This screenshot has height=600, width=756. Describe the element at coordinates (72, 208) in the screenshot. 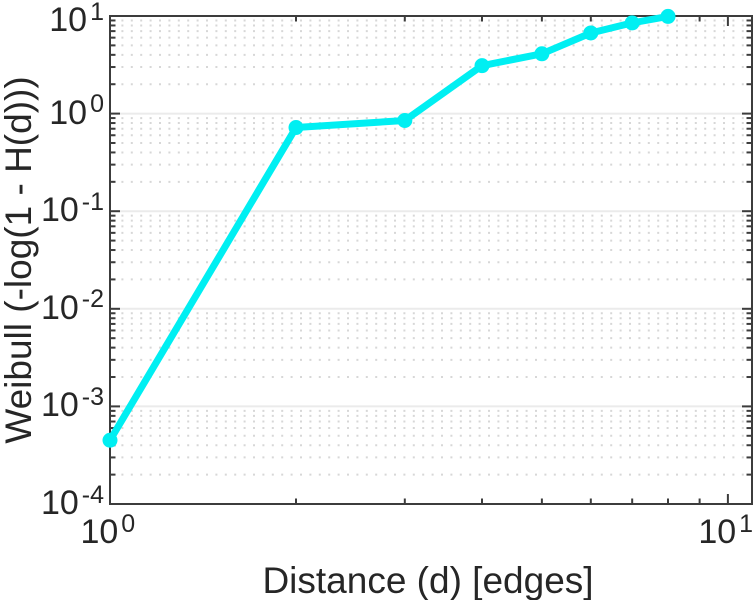

I see `y-tick-label: 10 -1` at that location.